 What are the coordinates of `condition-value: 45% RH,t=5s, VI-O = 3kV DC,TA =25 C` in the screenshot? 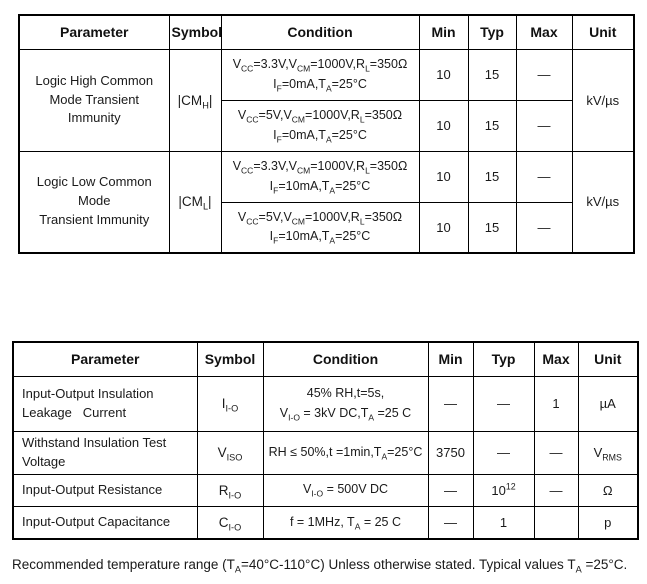 It's located at (345, 403).